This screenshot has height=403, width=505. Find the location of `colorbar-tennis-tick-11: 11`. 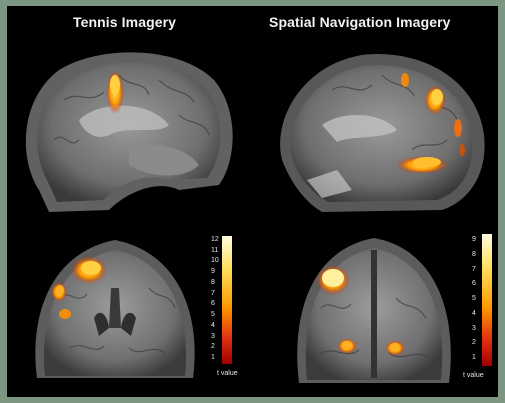

colorbar-tennis-tick-11: 11 is located at coordinates (215, 250).